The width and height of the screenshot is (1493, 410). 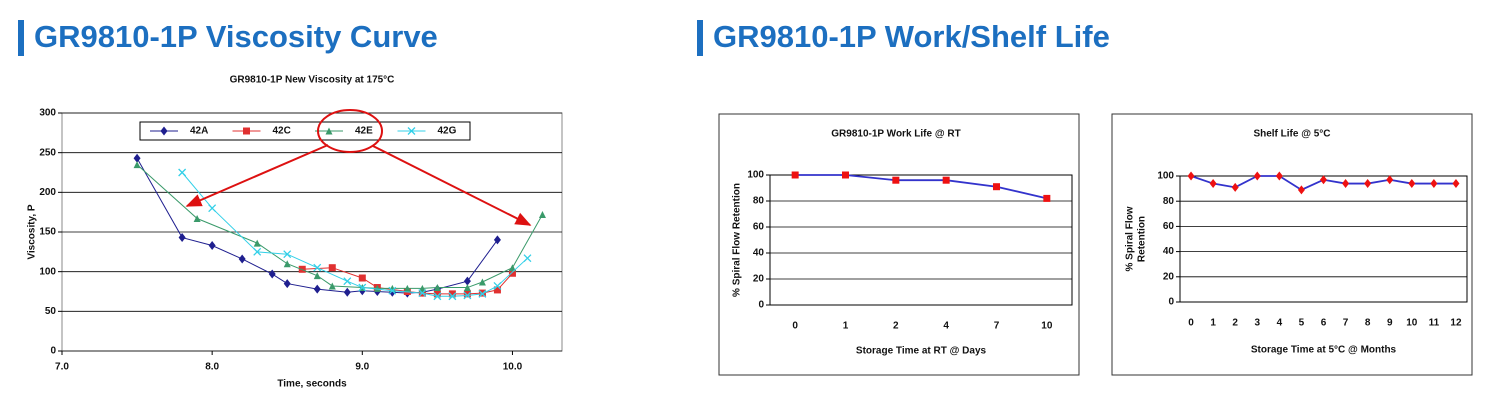 I want to click on heading: GR9810-1P Viscosity Curve, so click(x=236, y=36).